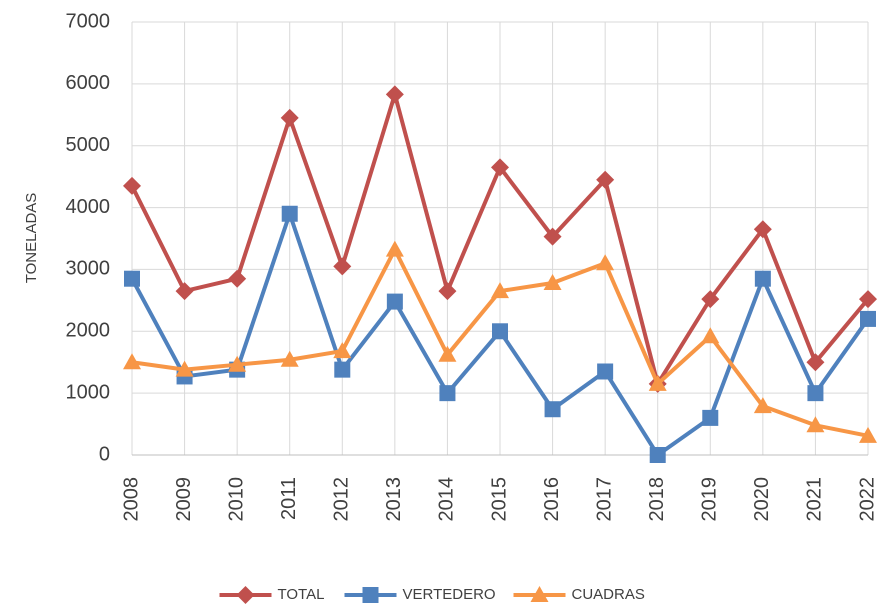  What do you see at coordinates (289, 498) in the screenshot?
I see `x-tick-label: 2011` at bounding box center [289, 498].